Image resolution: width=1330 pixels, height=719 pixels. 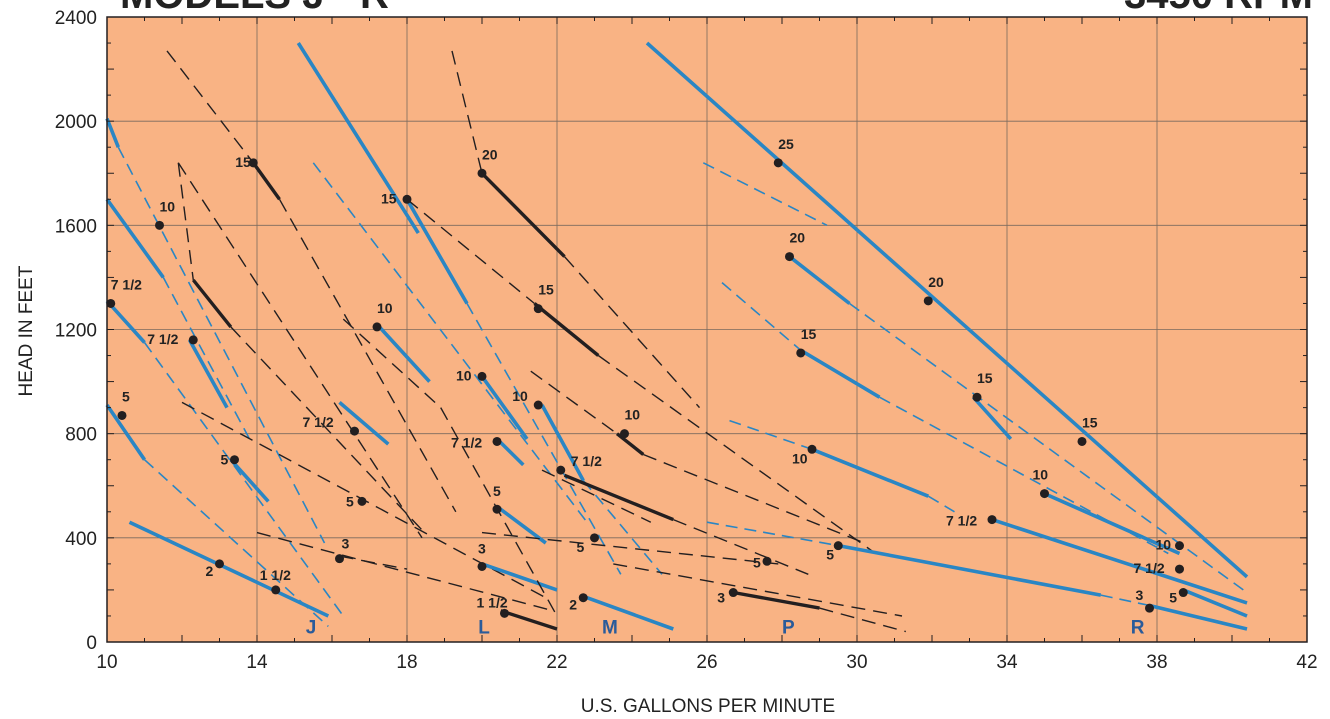 I want to click on x-tick-label: 14, so click(x=257, y=662).